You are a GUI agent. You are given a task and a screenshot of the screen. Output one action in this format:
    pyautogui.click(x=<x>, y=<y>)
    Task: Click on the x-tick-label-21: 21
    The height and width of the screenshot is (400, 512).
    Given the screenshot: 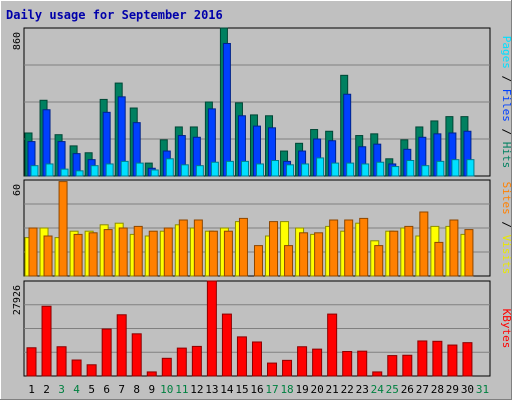 What is the action you would take?
    pyautogui.click(x=332, y=389)
    